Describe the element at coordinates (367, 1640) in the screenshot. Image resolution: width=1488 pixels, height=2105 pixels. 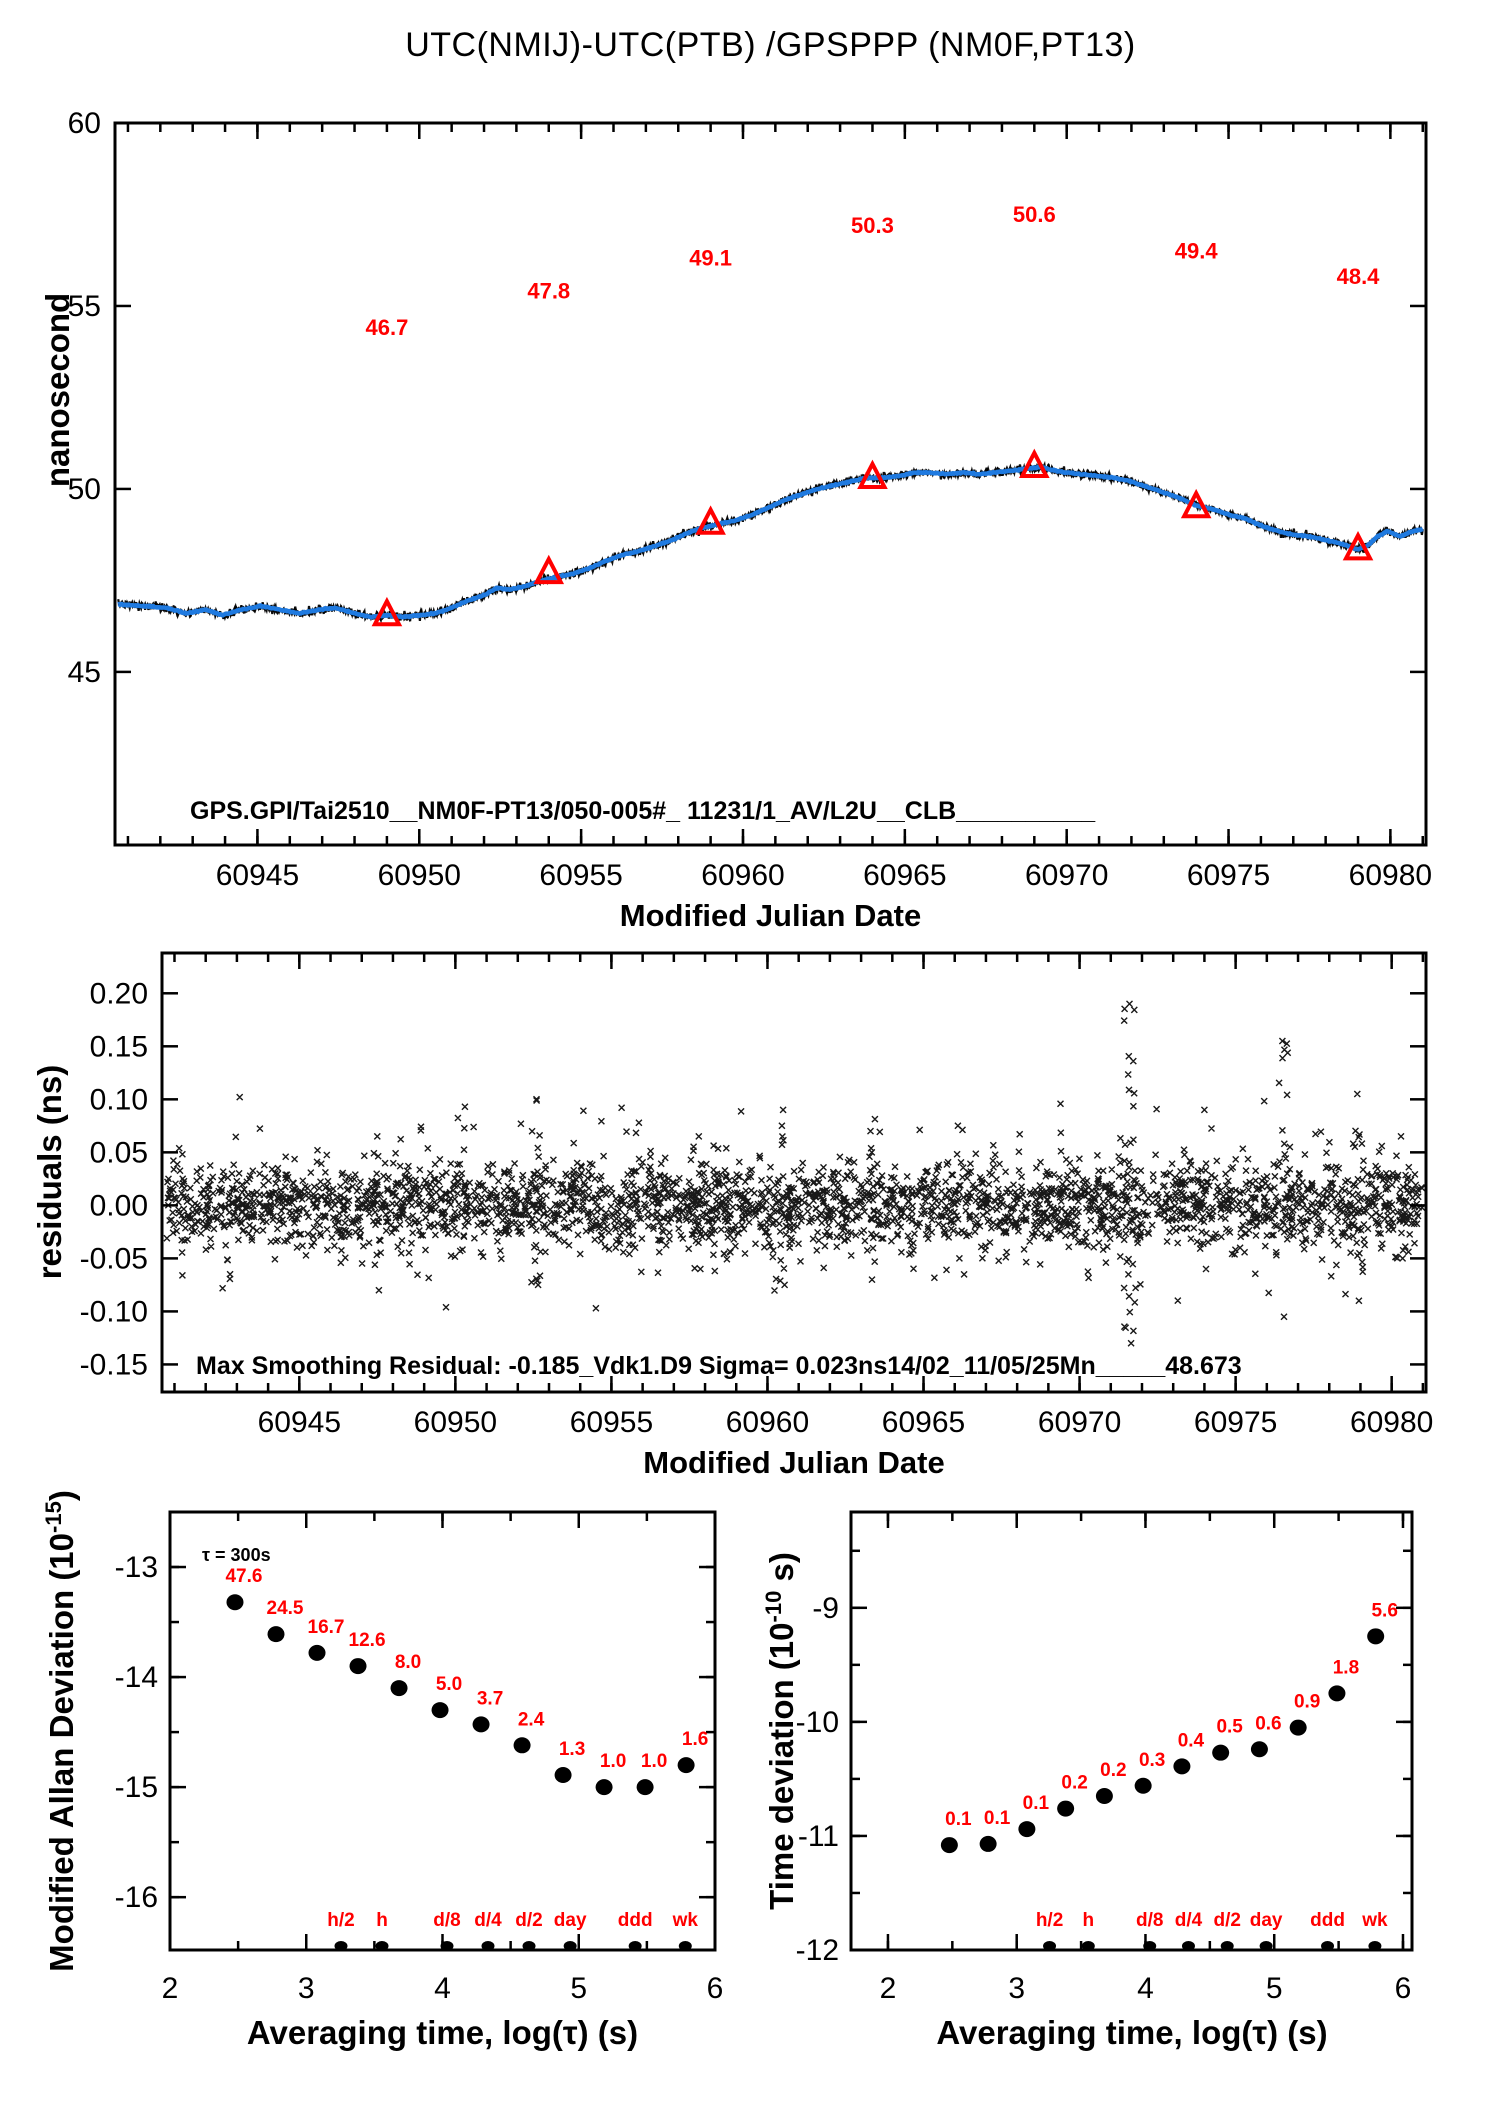
I see `svg-text: 12.6` at that location.